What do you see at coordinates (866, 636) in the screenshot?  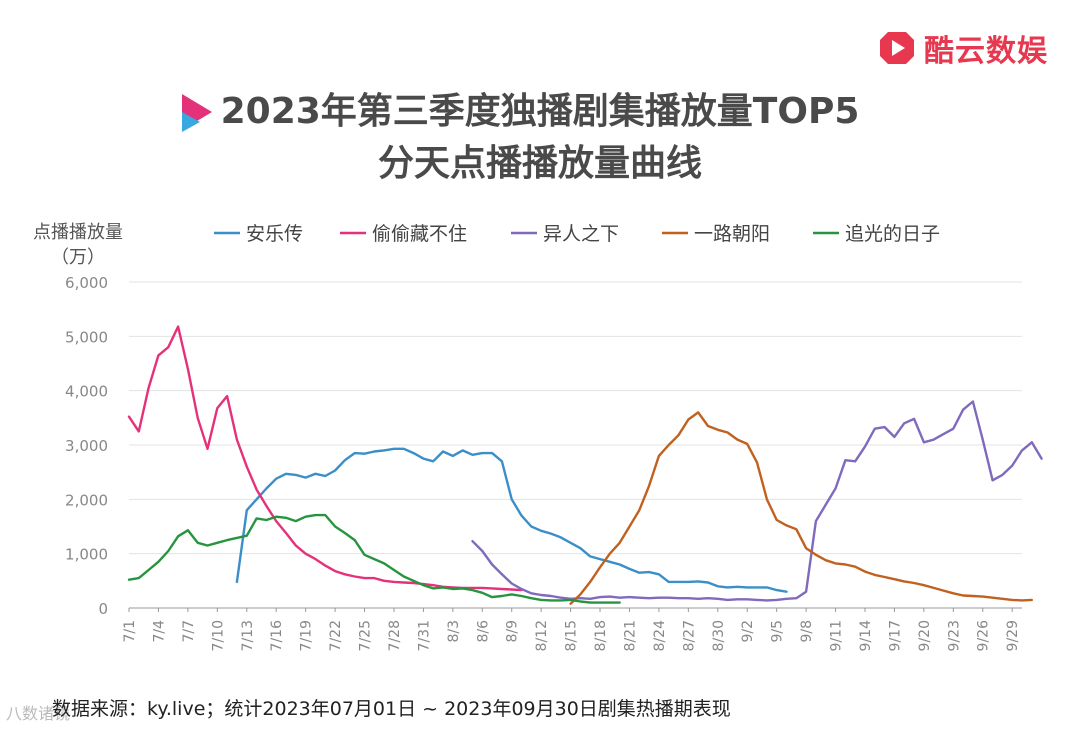 I see `x-tick-label: 9/14` at bounding box center [866, 636].